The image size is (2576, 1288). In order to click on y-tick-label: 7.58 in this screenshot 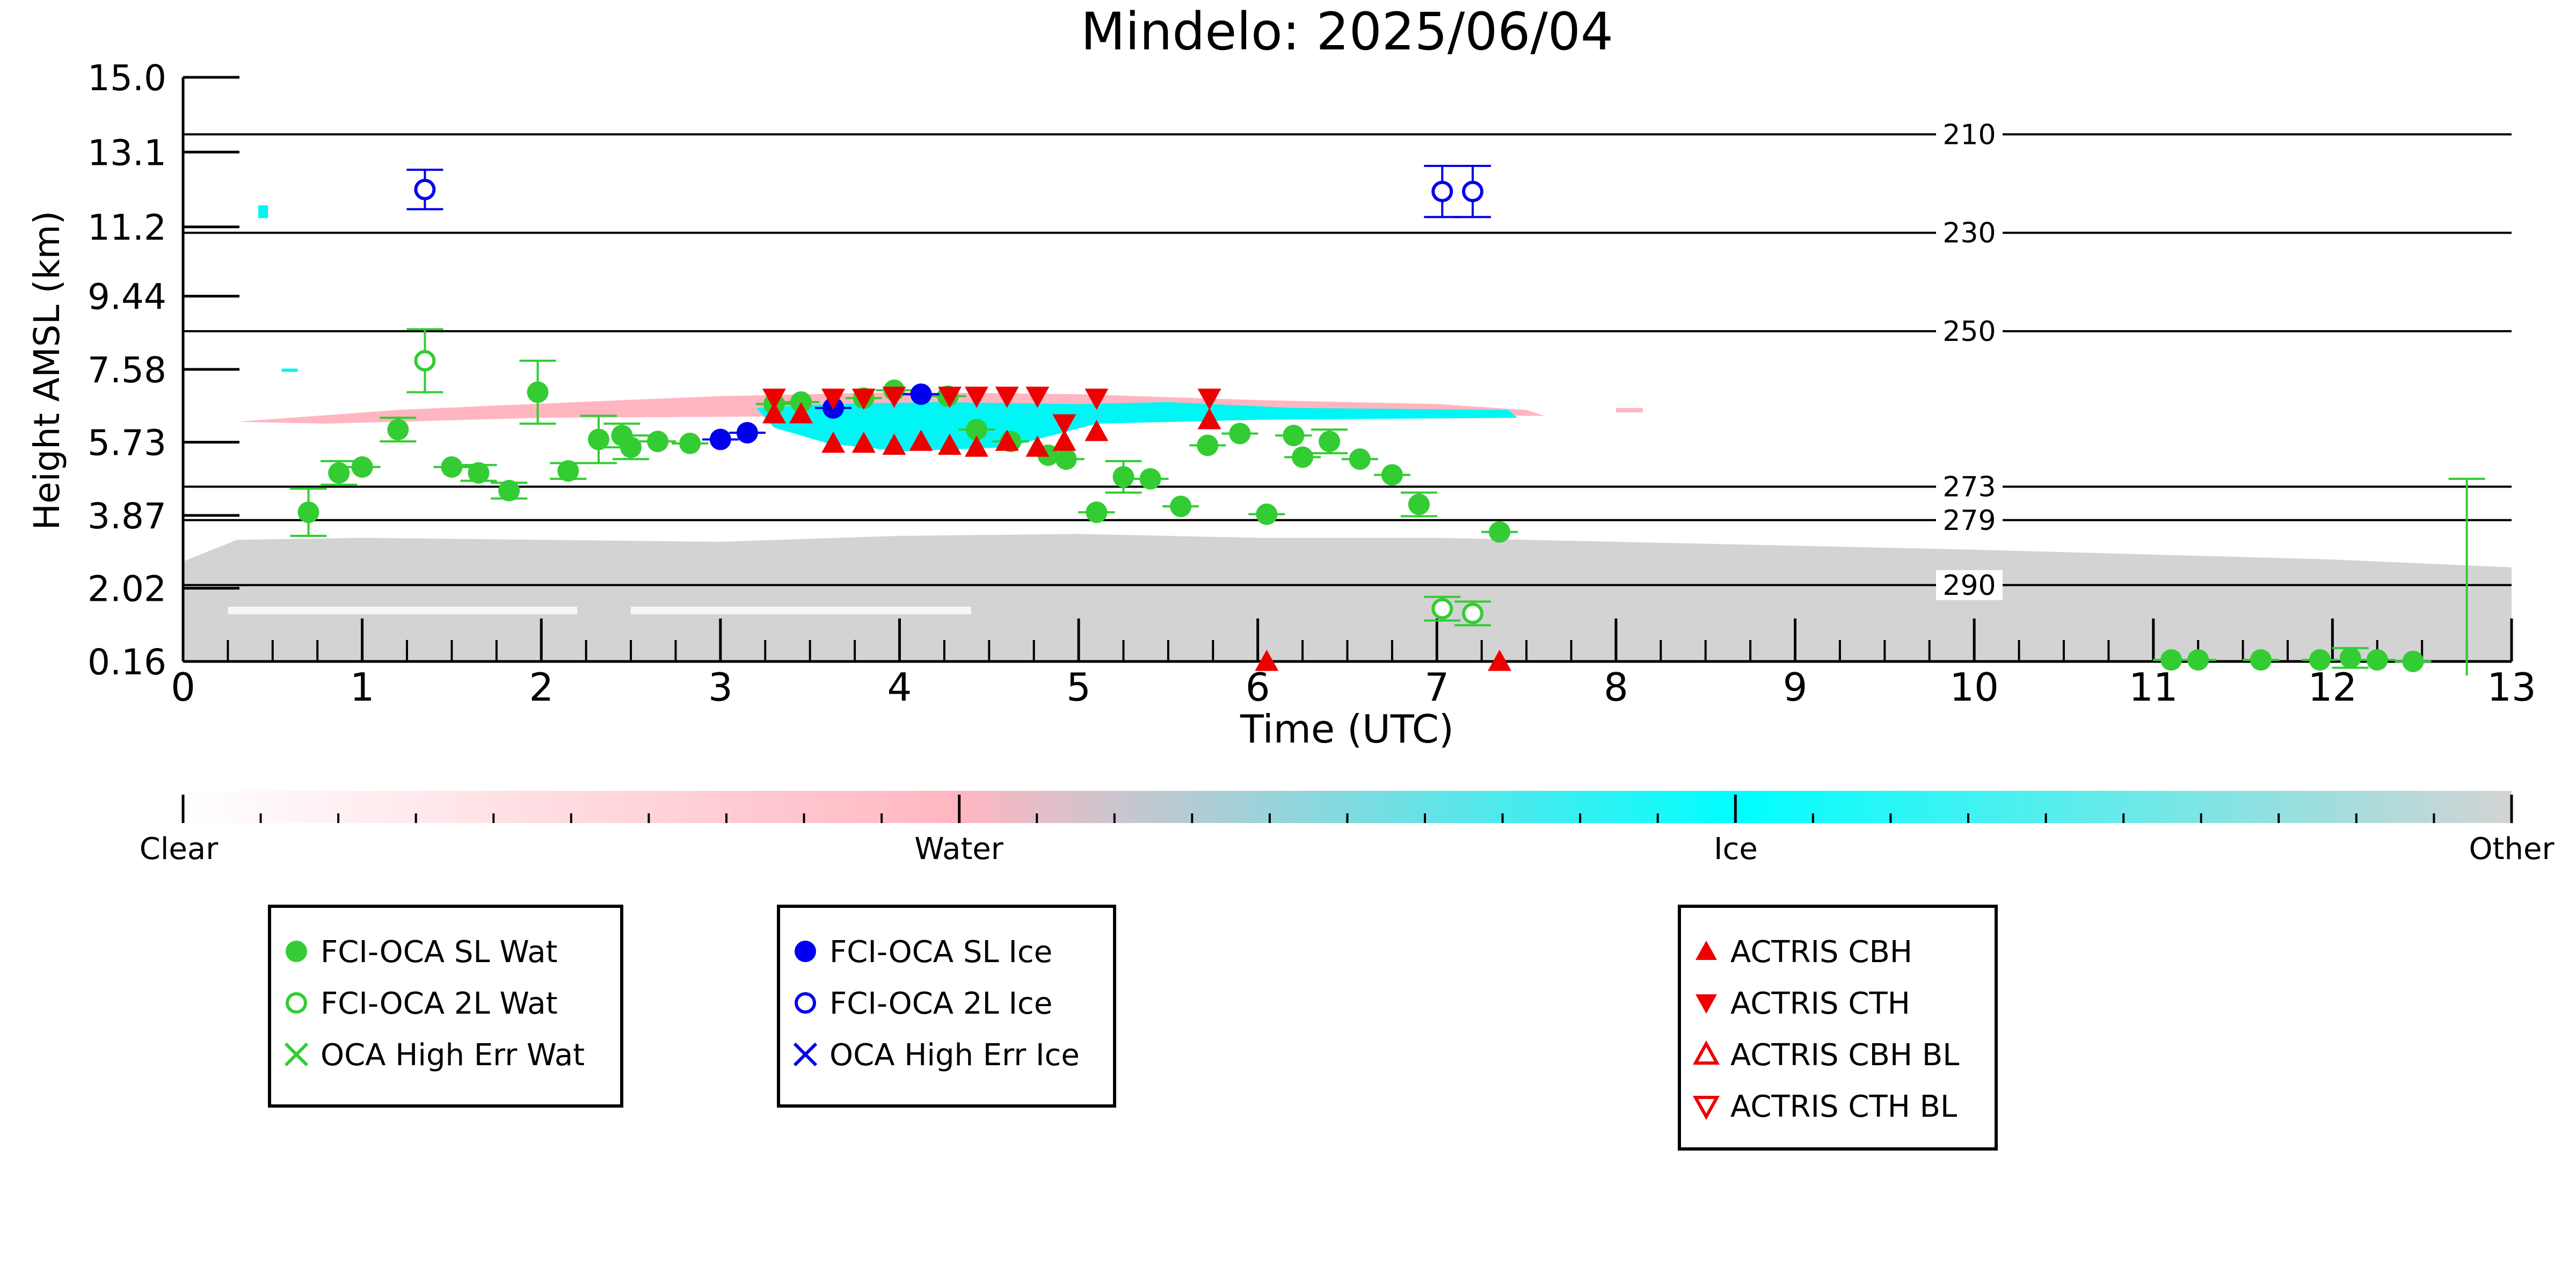, I will do `click(127, 370)`.